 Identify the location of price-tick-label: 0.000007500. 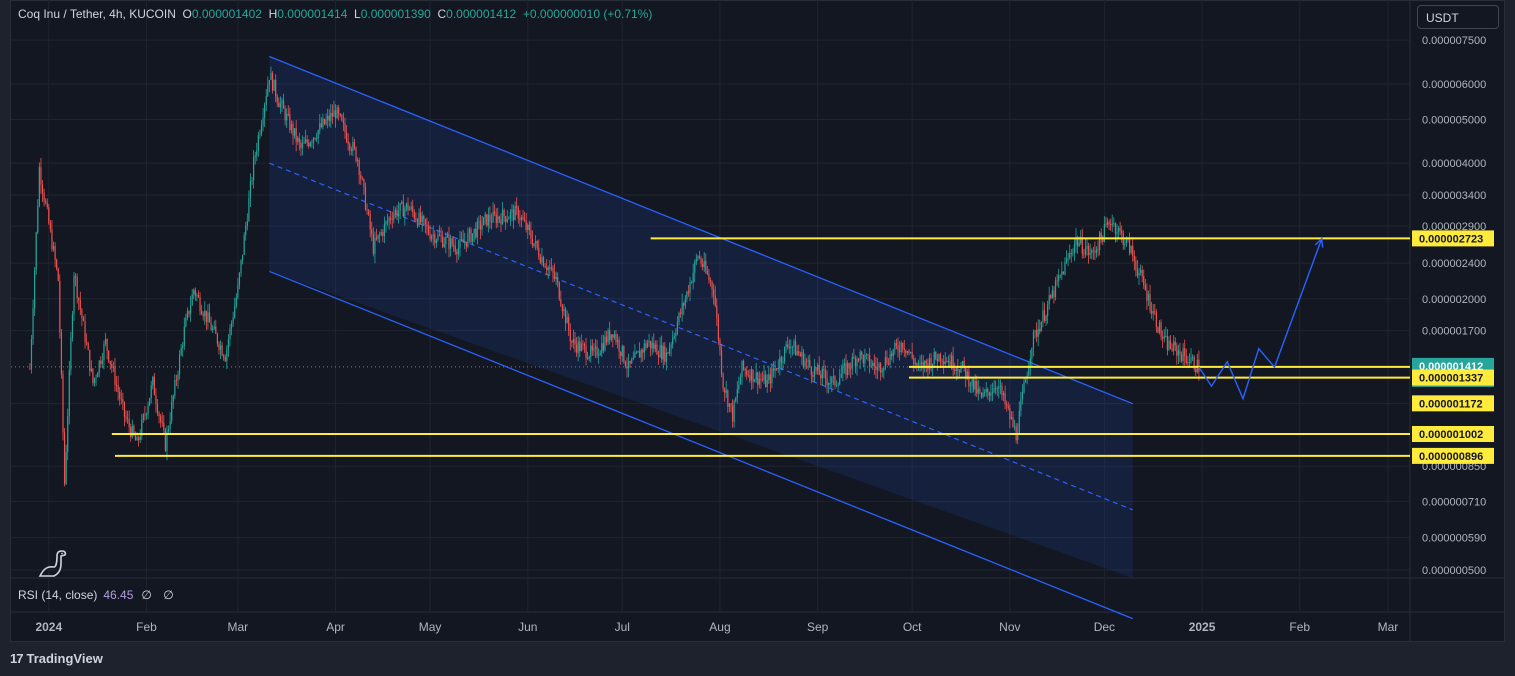
(1454, 41).